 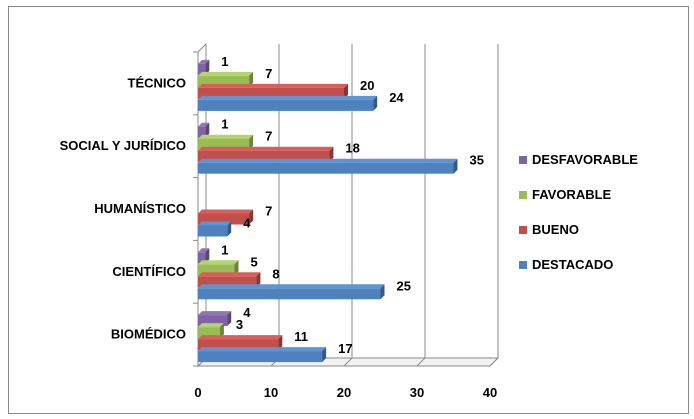 I want to click on legend-item-destacado: DESTACADO, so click(x=566, y=264).